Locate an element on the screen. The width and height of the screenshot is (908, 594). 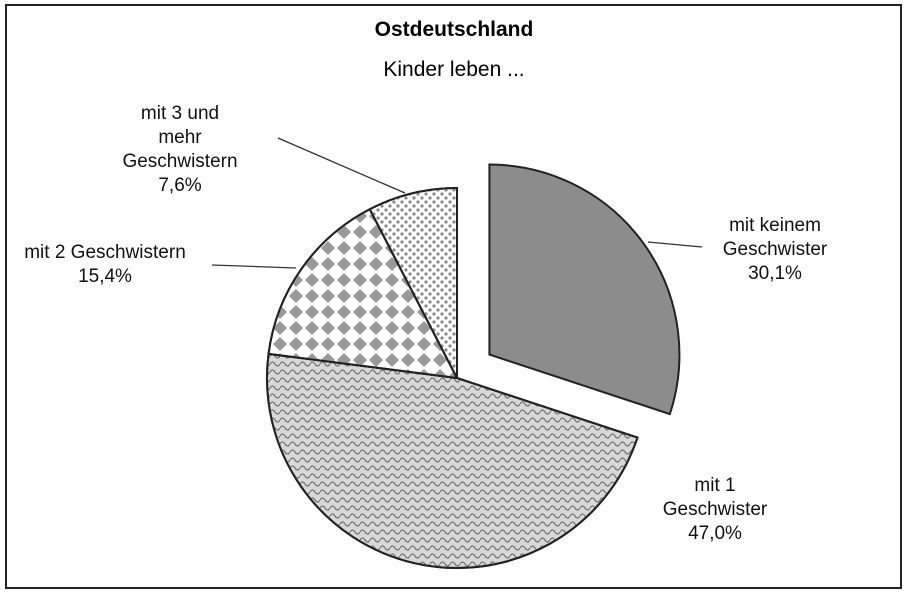
slice-label: mit 2 Geschwistern 15,4% is located at coordinates (105, 265).